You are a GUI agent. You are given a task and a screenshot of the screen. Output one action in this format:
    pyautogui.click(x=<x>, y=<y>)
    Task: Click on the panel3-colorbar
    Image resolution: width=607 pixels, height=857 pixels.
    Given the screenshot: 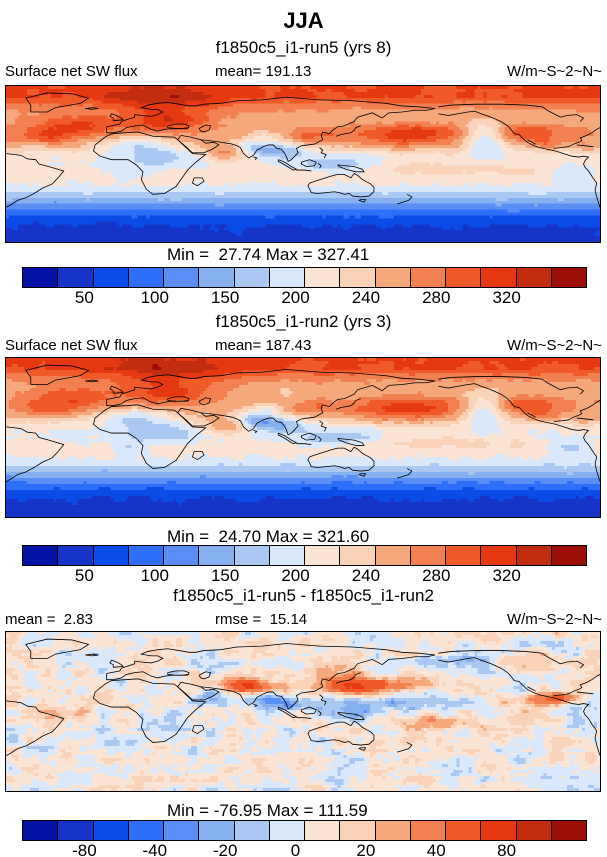 What is the action you would take?
    pyautogui.click(x=304, y=830)
    